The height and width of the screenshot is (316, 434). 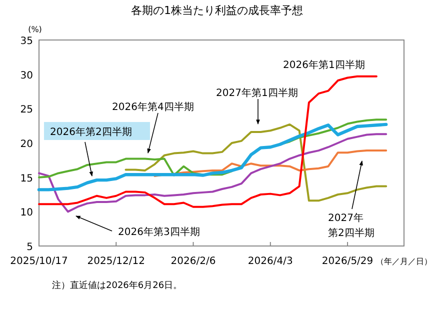 What do you see at coordinates (26, 144) in the screenshot?
I see `y-tick-label: 20` at bounding box center [26, 144].